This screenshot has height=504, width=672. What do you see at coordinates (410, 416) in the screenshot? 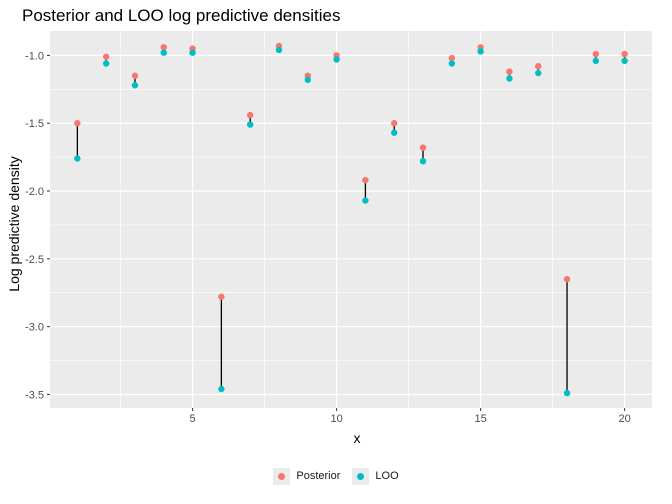
I see `x-axis: 5 10 15 20` at bounding box center [410, 416].